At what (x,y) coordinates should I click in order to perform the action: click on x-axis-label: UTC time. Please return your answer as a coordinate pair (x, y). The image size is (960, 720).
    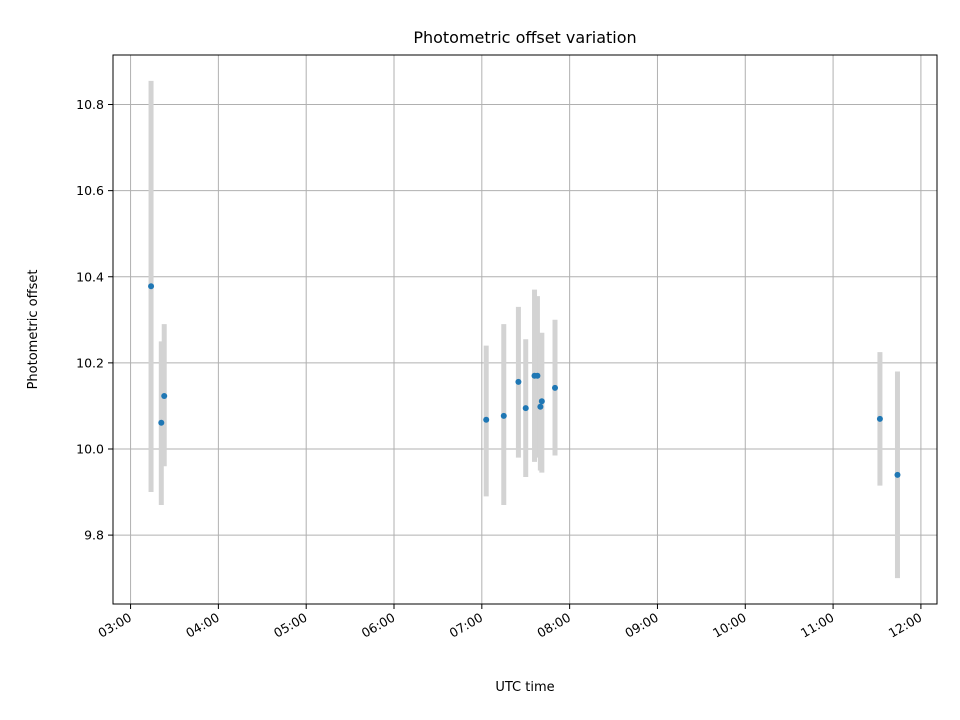
    Looking at the image, I should click on (524, 687).